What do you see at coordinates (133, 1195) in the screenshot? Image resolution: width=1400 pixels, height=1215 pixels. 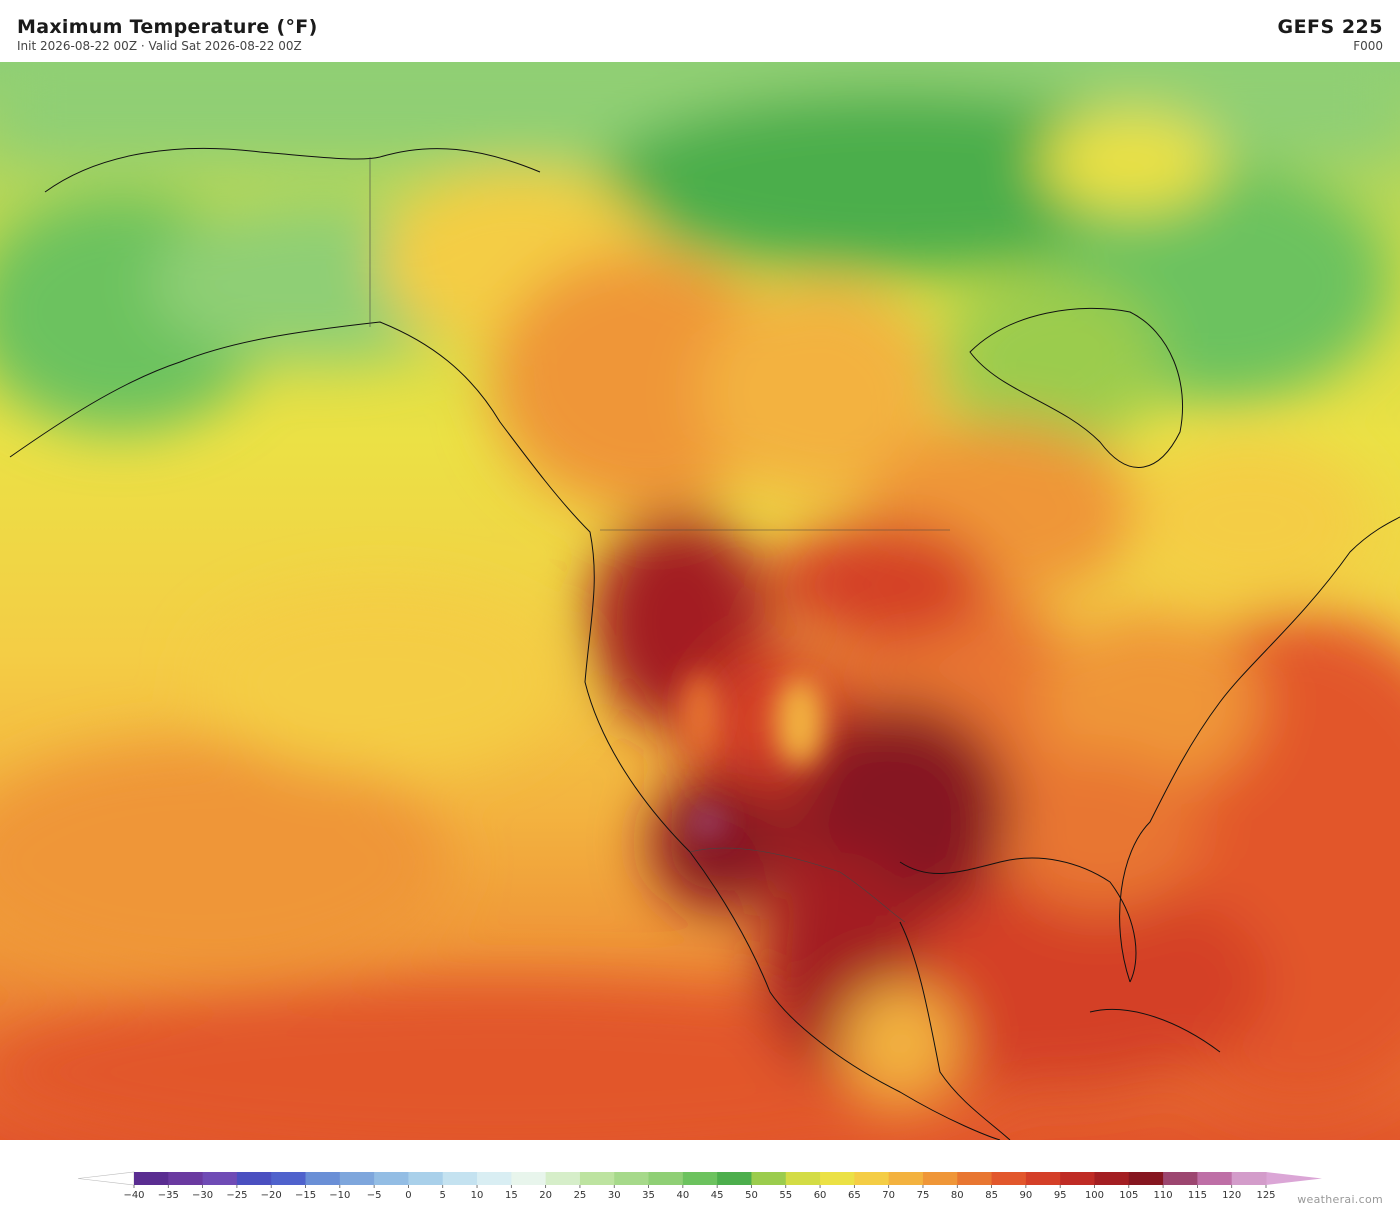 I see `colorbar-tick-label: −40` at bounding box center [133, 1195].